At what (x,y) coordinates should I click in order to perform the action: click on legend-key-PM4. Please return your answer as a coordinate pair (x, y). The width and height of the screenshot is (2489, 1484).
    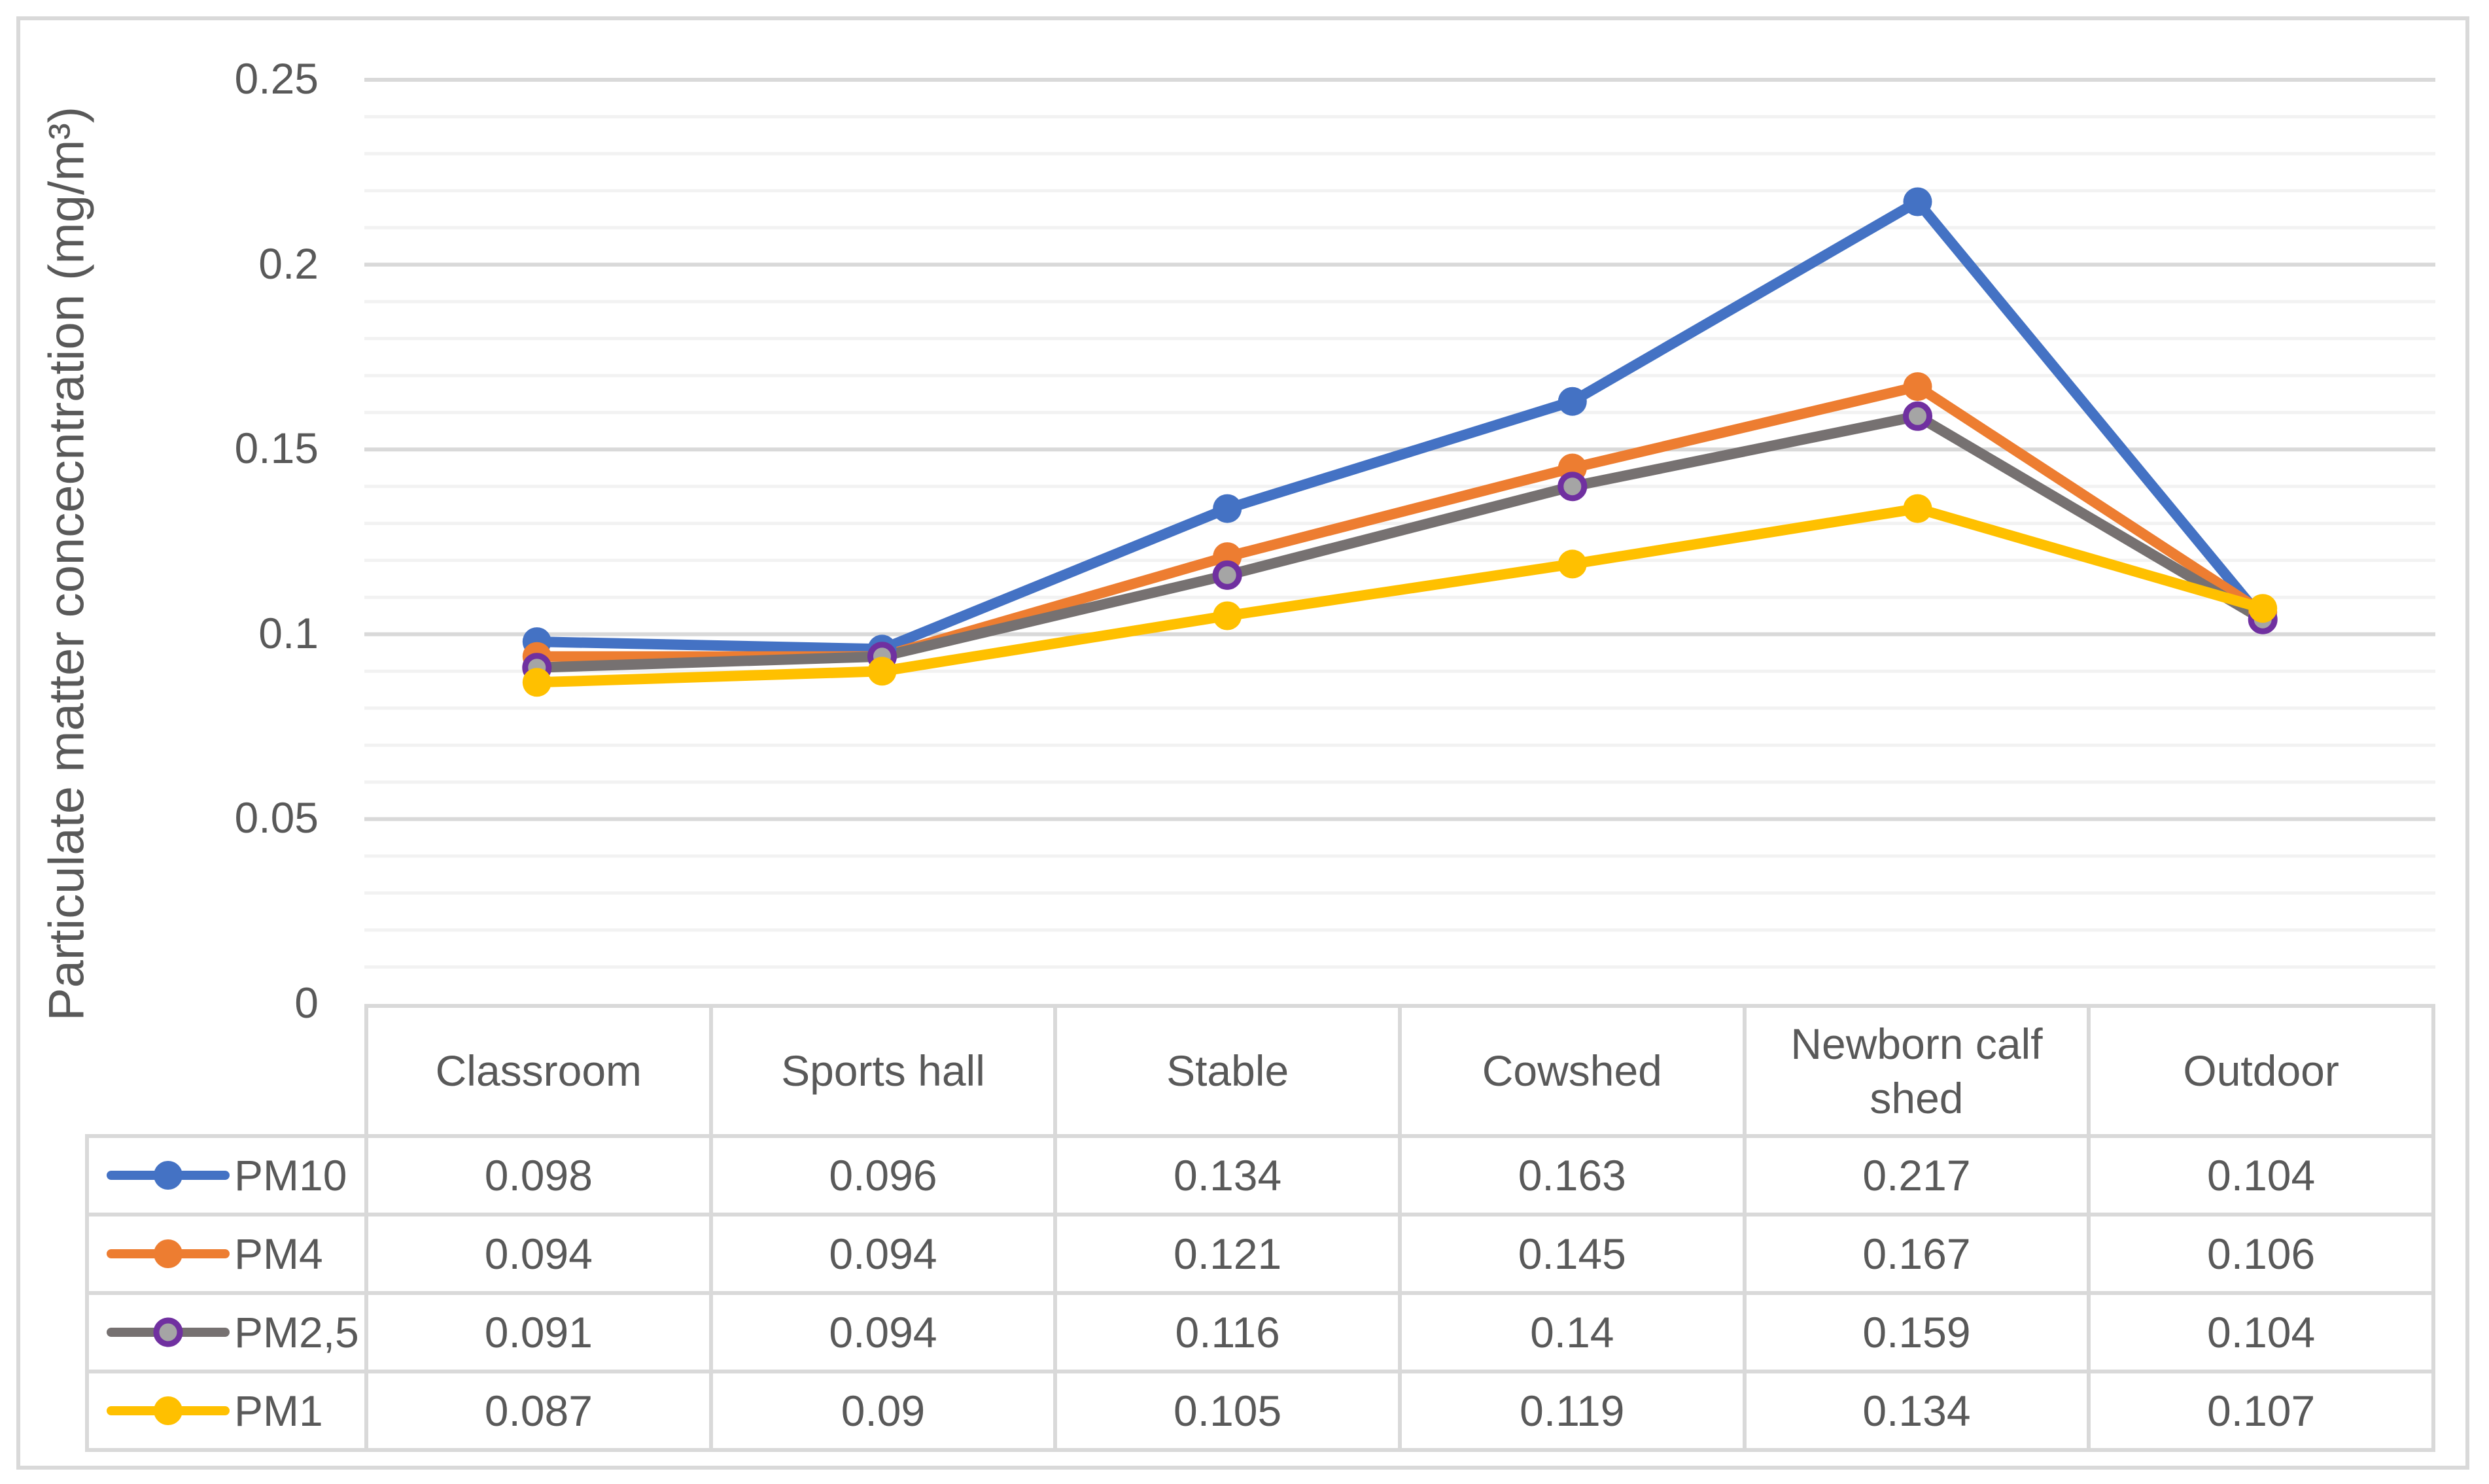
    Looking at the image, I should click on (169, 1253).